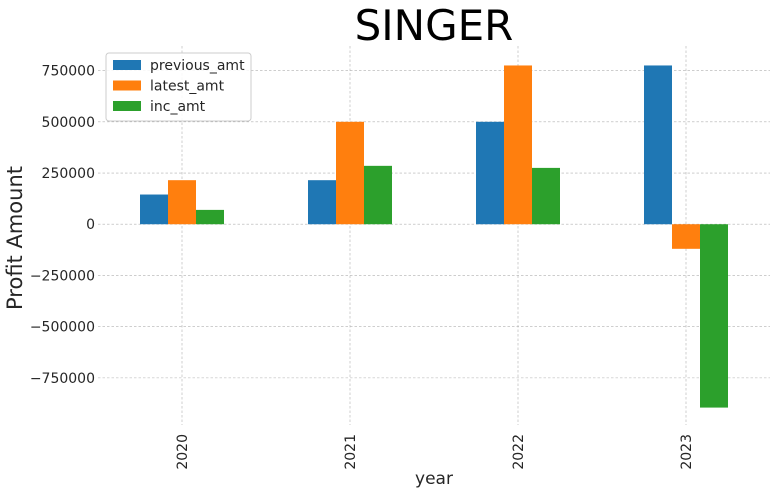 The width and height of the screenshot is (775, 492). I want to click on bar-inc_amt-2021, so click(378, 195).